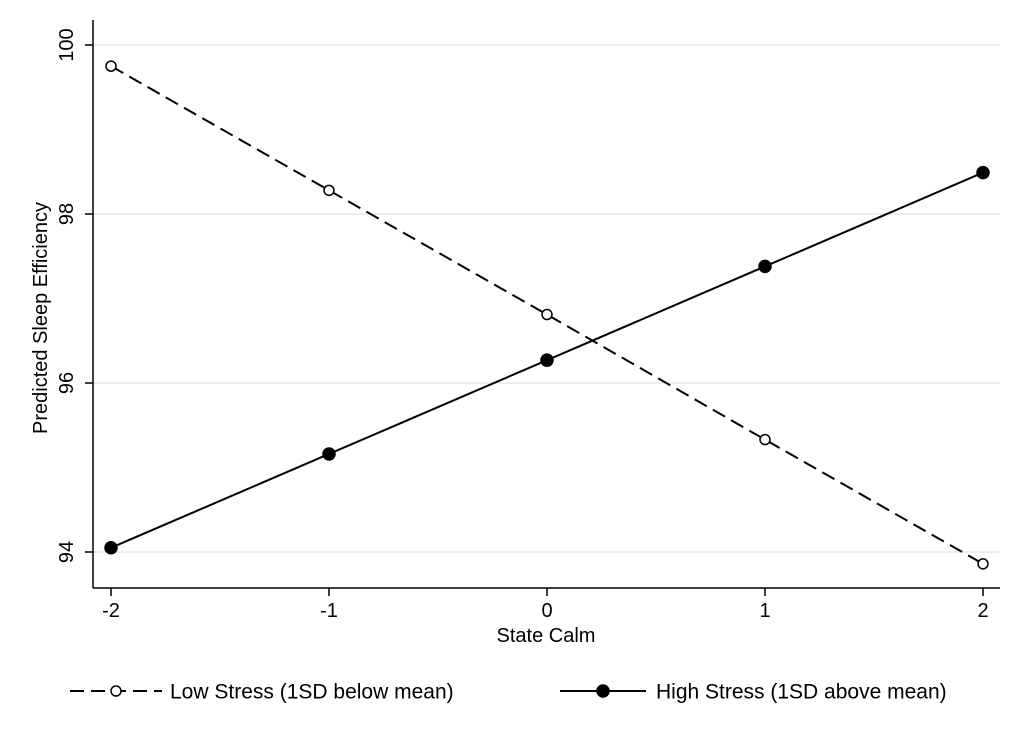 This screenshot has height=744, width=1022. Describe the element at coordinates (329, 611) in the screenshot. I see `x-tick-label--1: -1` at that location.